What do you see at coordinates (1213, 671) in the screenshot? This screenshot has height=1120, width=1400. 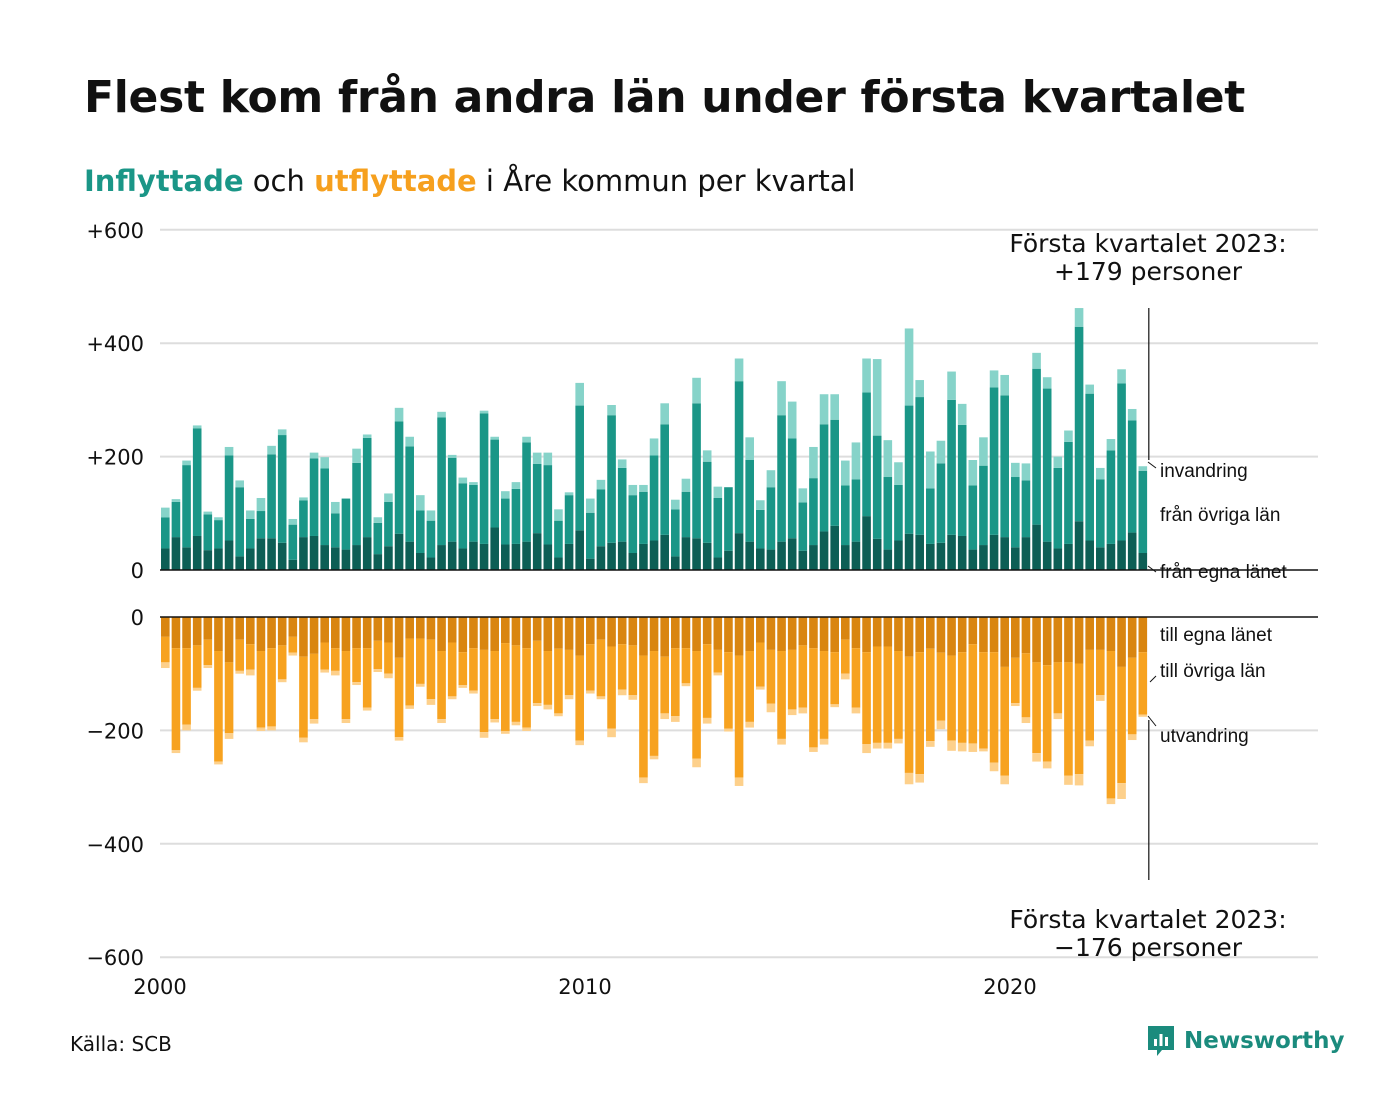 I see `series-label-bottom-1: till övriga län` at bounding box center [1213, 671].